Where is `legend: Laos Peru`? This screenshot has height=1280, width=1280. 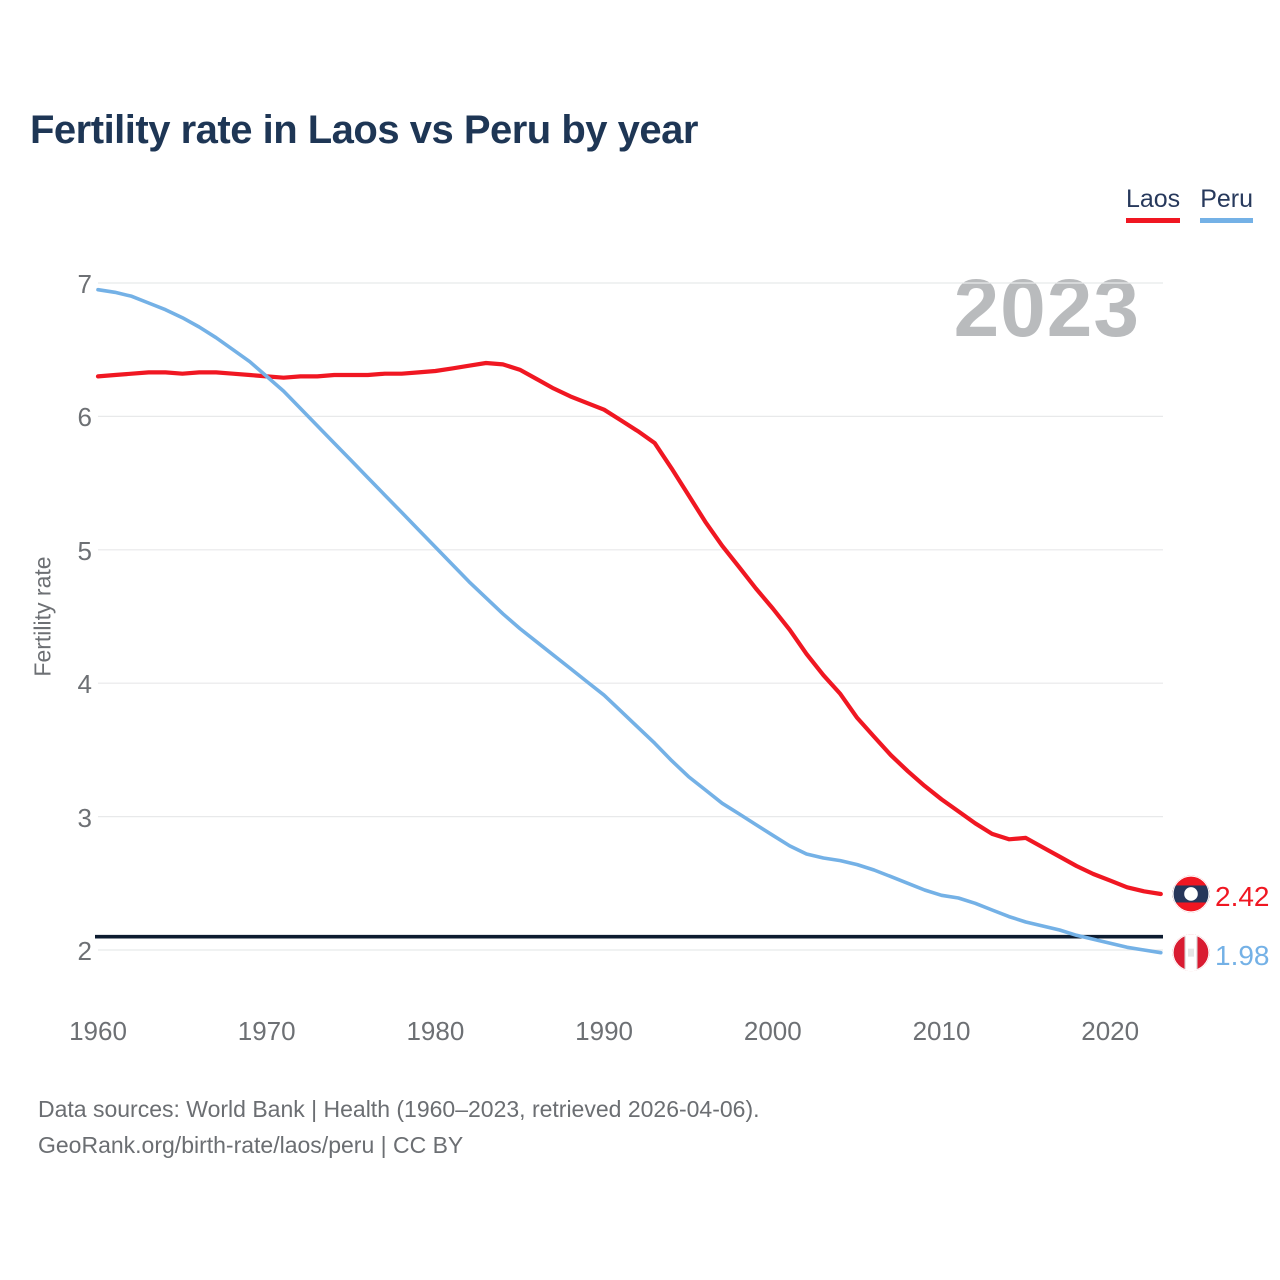
legend: Laos Peru is located at coordinates (1189, 205).